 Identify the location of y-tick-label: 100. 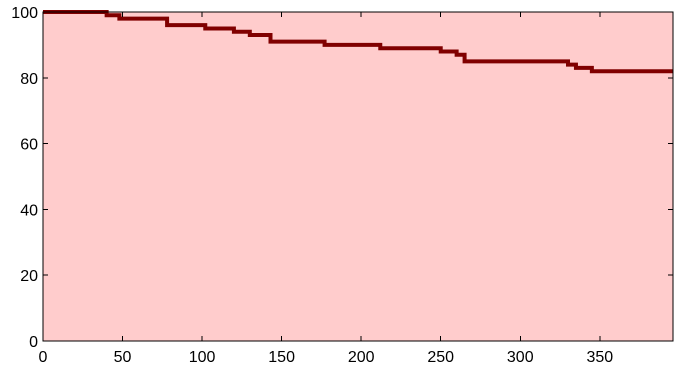
(24, 13).